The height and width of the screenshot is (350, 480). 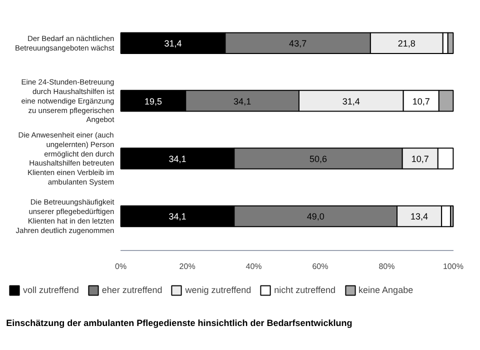 I want to click on legend-label: eher zutreffend, so click(x=132, y=290).